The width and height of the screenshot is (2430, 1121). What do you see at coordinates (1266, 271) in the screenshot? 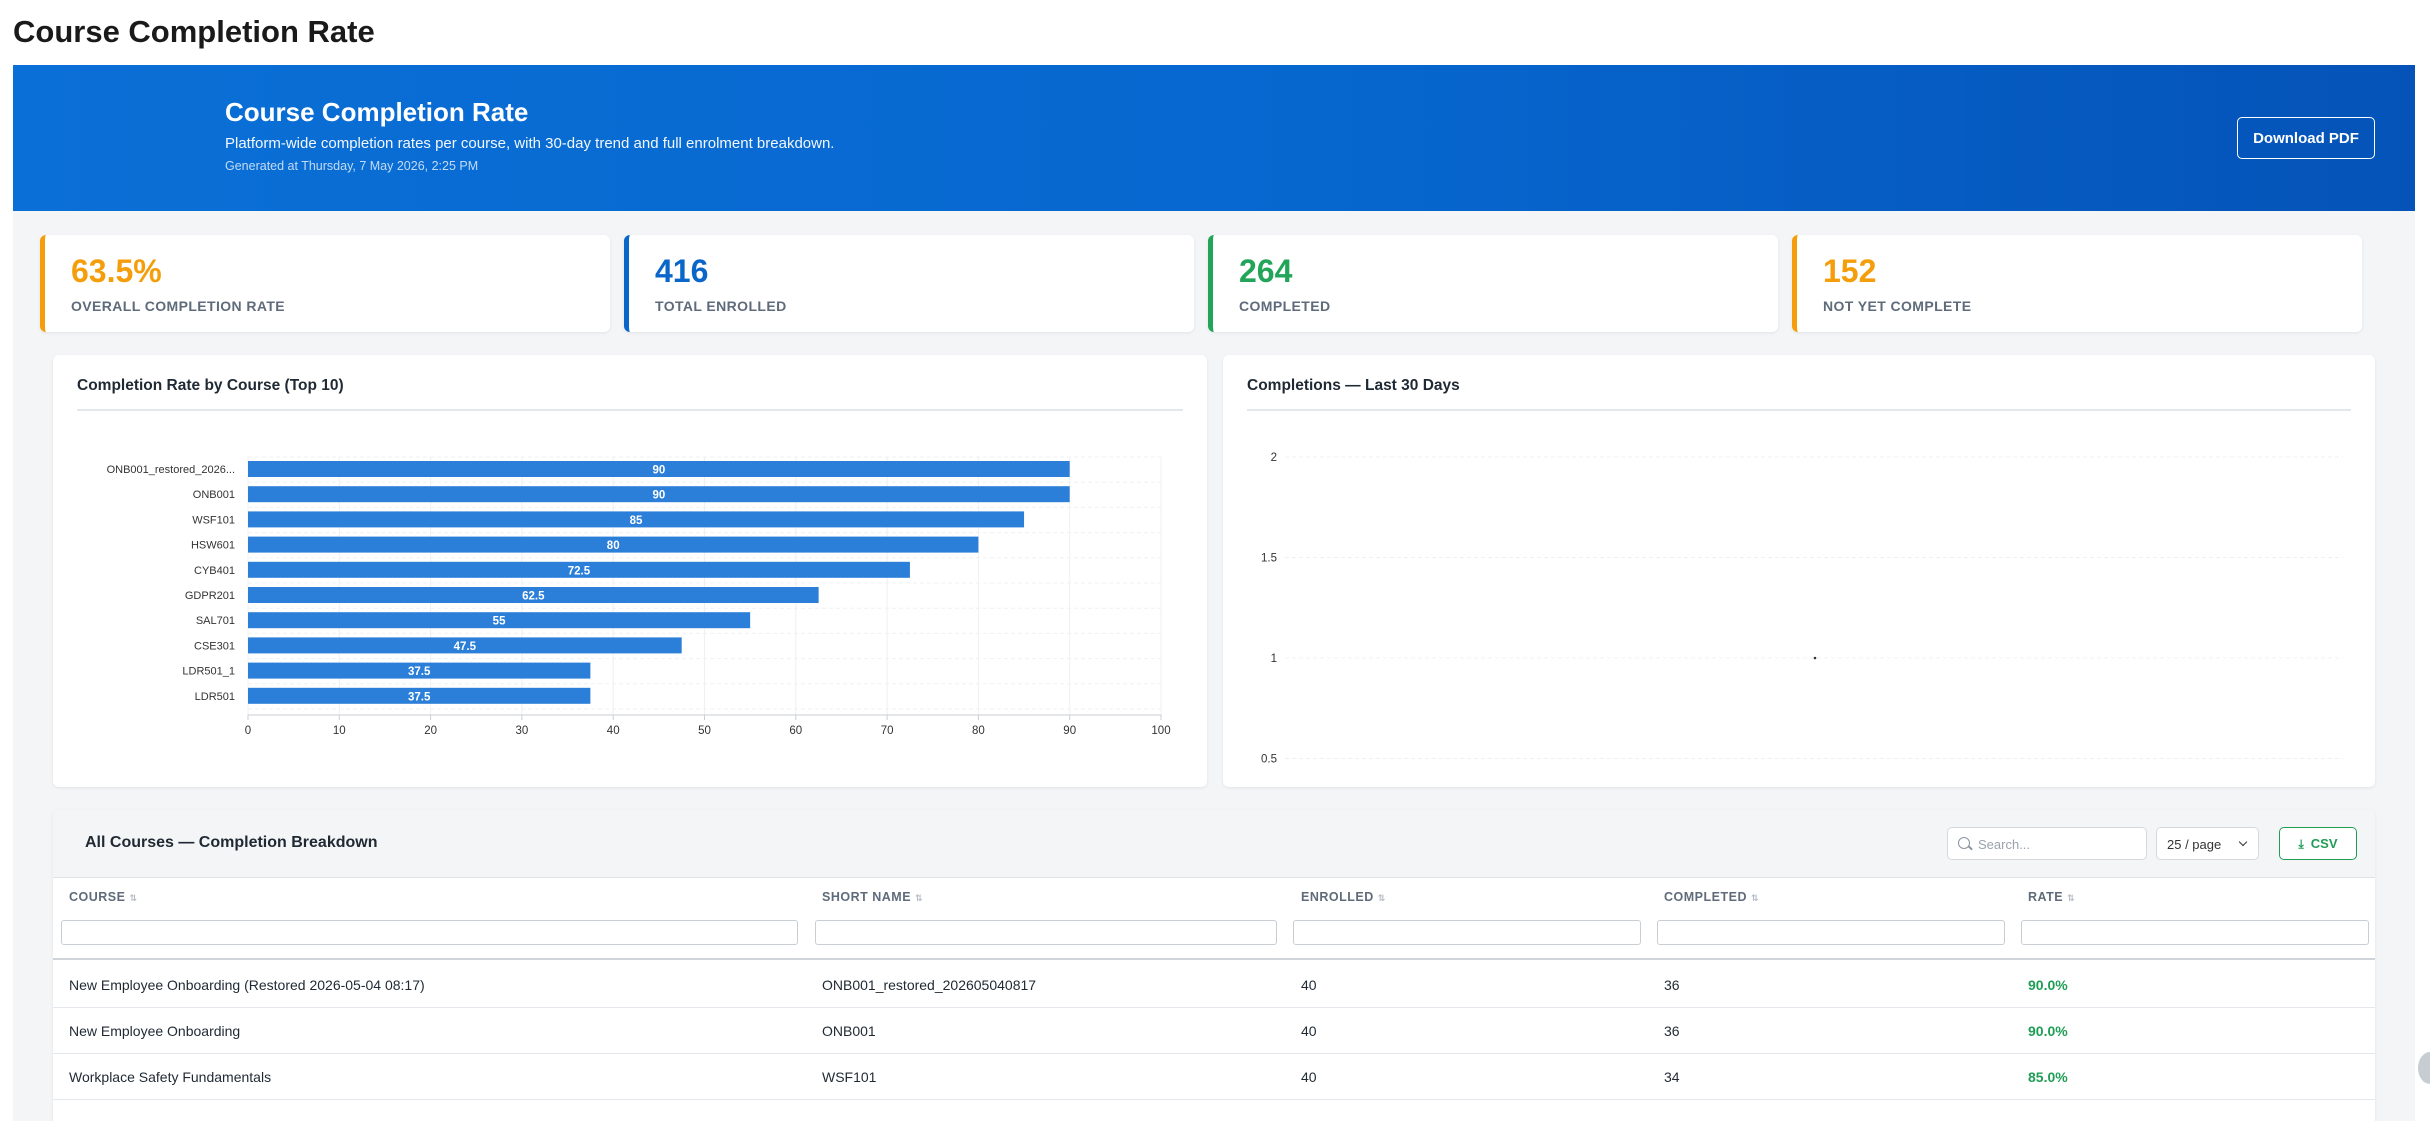
I see `stat-value: 264` at bounding box center [1266, 271].